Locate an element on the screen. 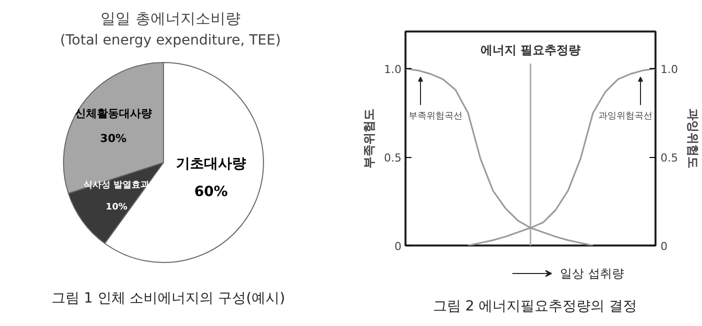  caption: 그림 2 에너지필요추정량의 결정 is located at coordinates (535, 306).